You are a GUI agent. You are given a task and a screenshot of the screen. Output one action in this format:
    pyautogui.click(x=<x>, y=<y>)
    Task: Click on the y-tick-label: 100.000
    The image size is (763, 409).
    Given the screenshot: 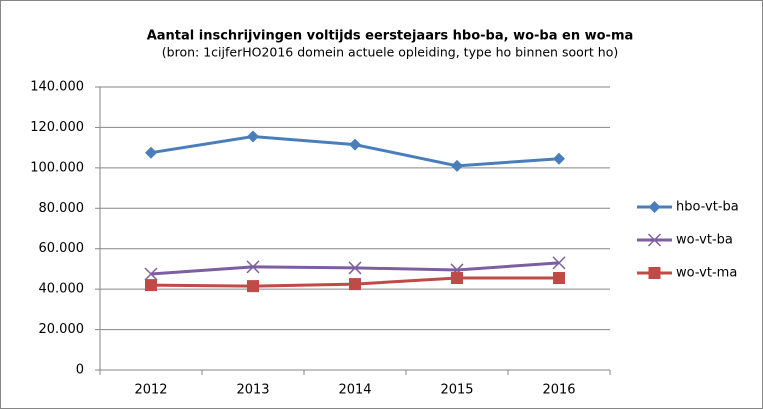 What is the action you would take?
    pyautogui.click(x=57, y=167)
    